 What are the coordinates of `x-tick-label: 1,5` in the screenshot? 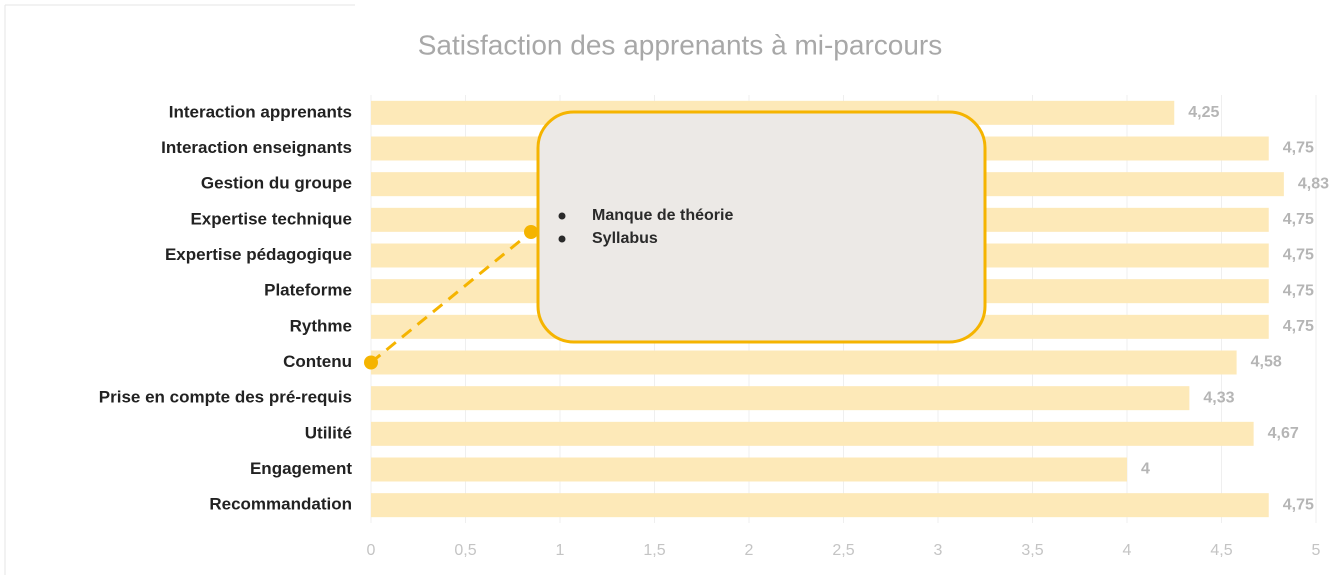 It's located at (654, 550).